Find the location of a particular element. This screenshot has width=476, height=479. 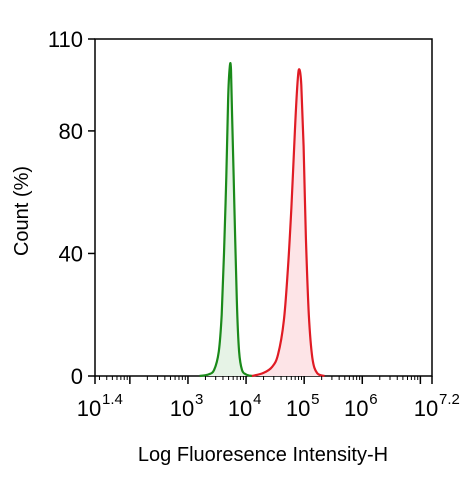

y-tick-label: 0 is located at coordinates (77, 376).